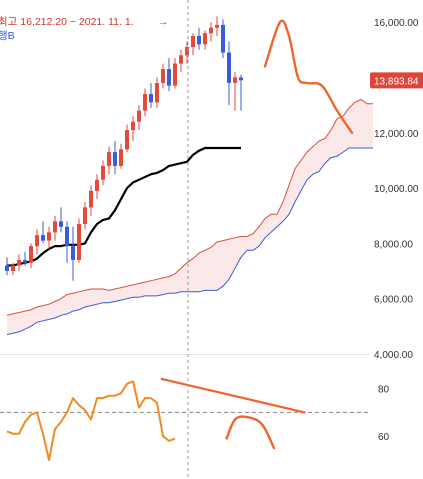 This screenshot has width=423, height=479. What do you see at coordinates (308, 76) in the screenshot?
I see `price-forecast-curve` at bounding box center [308, 76].